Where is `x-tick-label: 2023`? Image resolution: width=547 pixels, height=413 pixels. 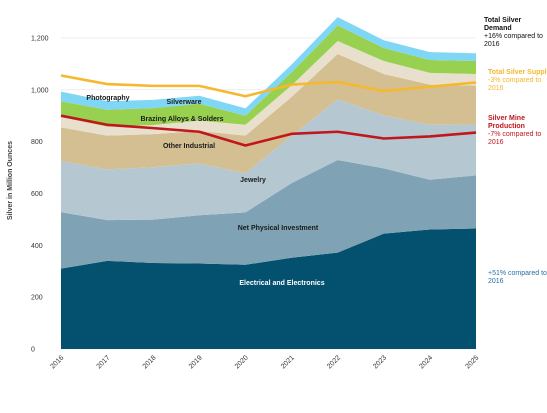
x-tick-label: 2023 is located at coordinates (380, 362).